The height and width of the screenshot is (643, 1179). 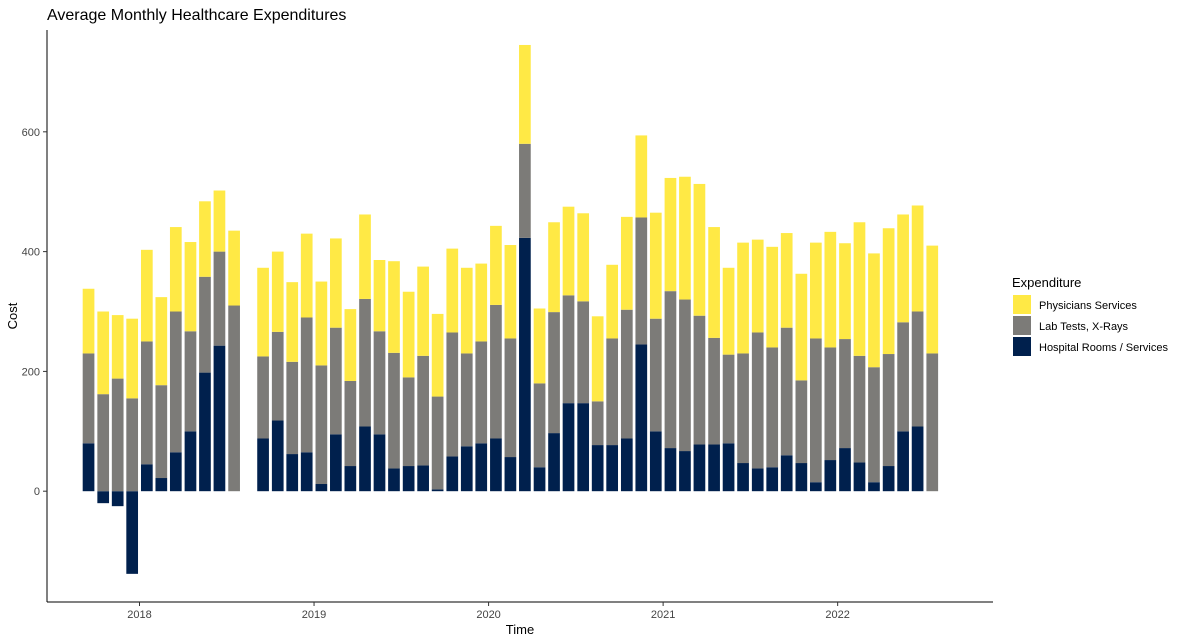 I want to click on y-tick-label: 200, so click(x=31, y=372).